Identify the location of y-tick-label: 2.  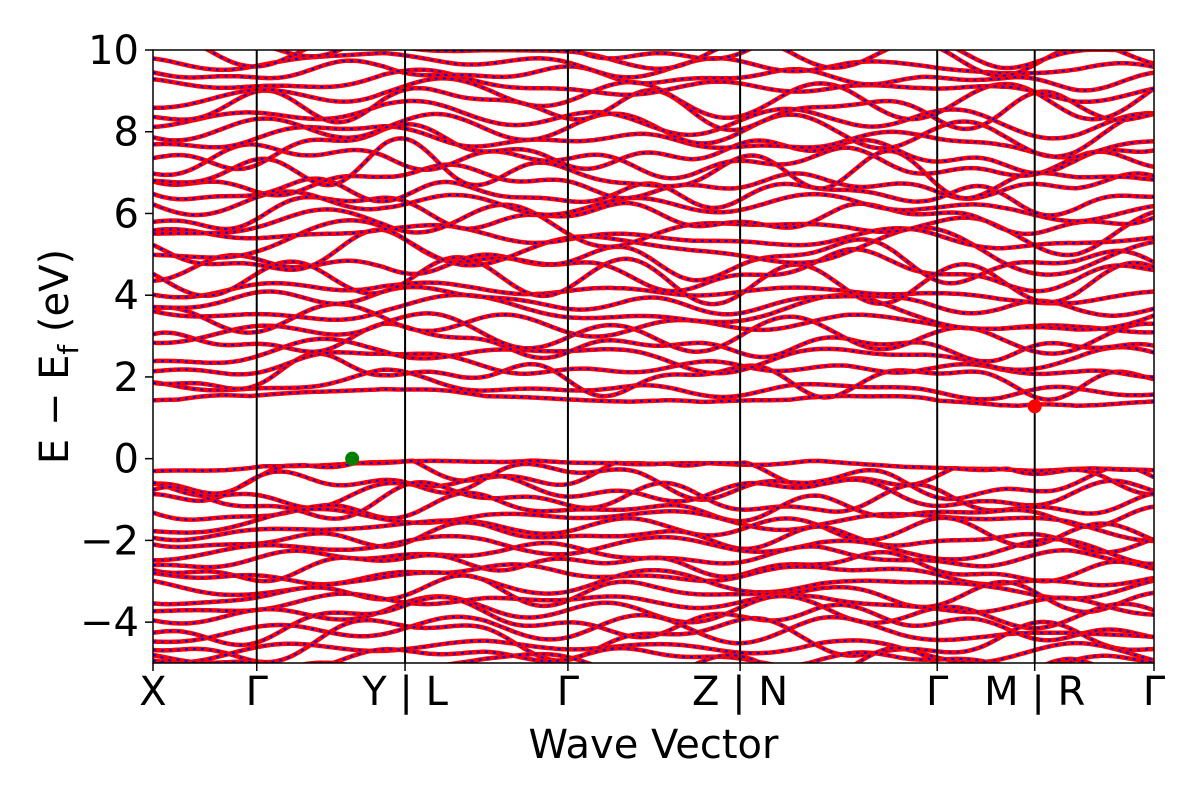
(126, 378).